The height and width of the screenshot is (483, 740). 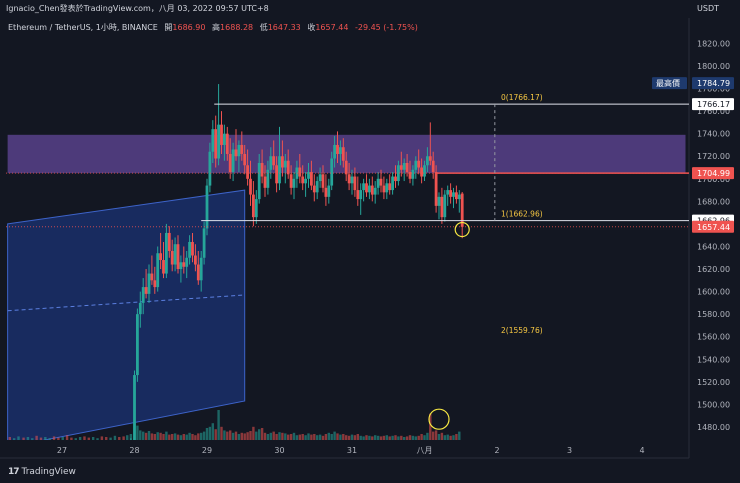 I want to click on fib-label-1: 1(1662.96), so click(x=522, y=214).